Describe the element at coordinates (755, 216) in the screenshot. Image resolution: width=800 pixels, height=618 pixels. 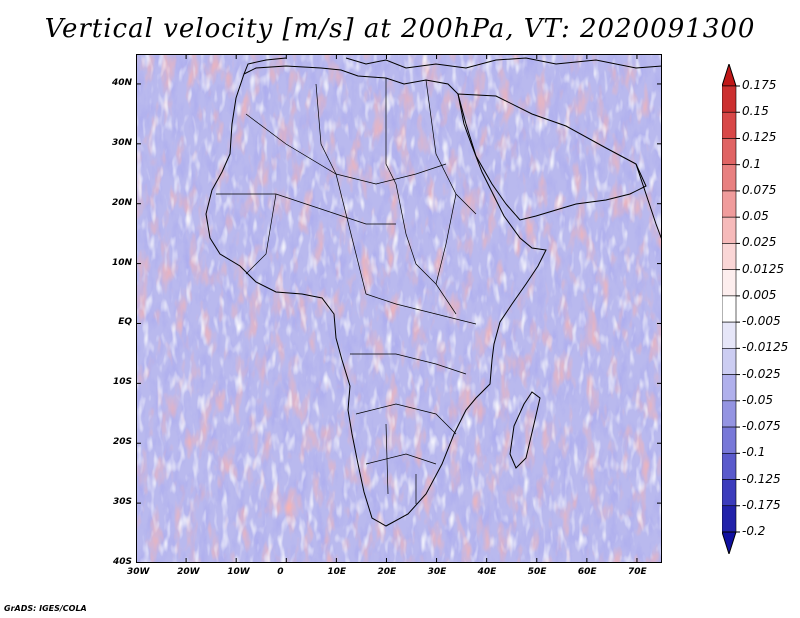
I see `colorbar-tick-label: 0.05` at that location.